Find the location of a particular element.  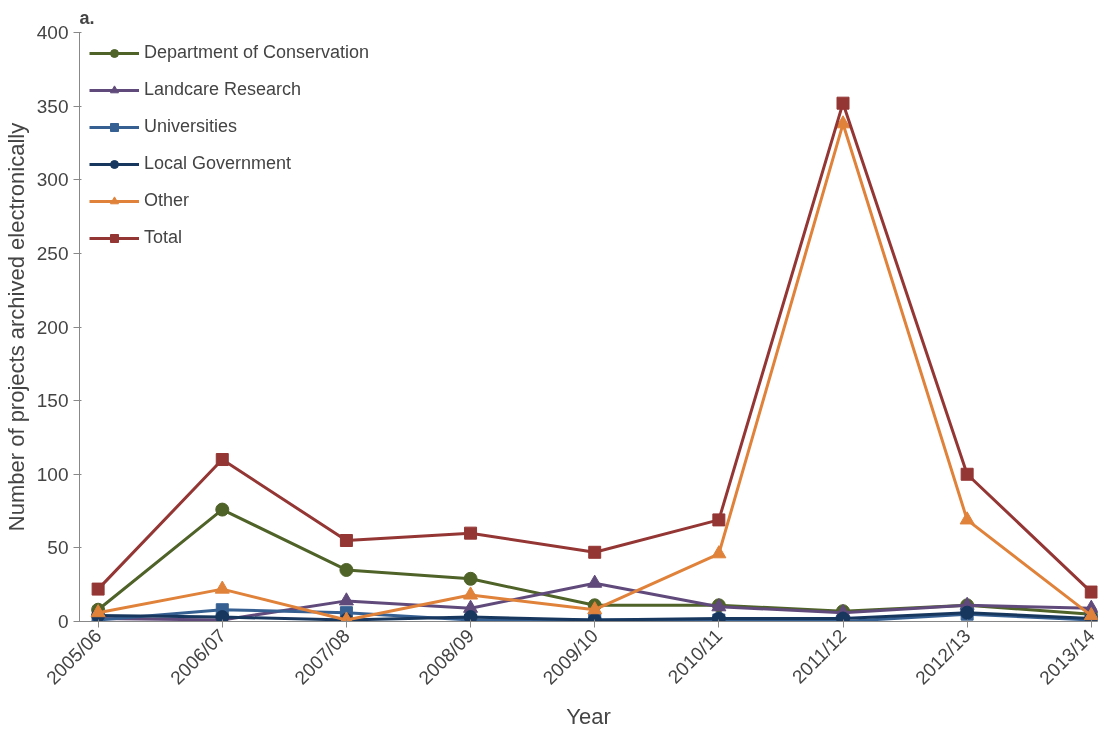

y-tick-label: 100 is located at coordinates (52, 474).